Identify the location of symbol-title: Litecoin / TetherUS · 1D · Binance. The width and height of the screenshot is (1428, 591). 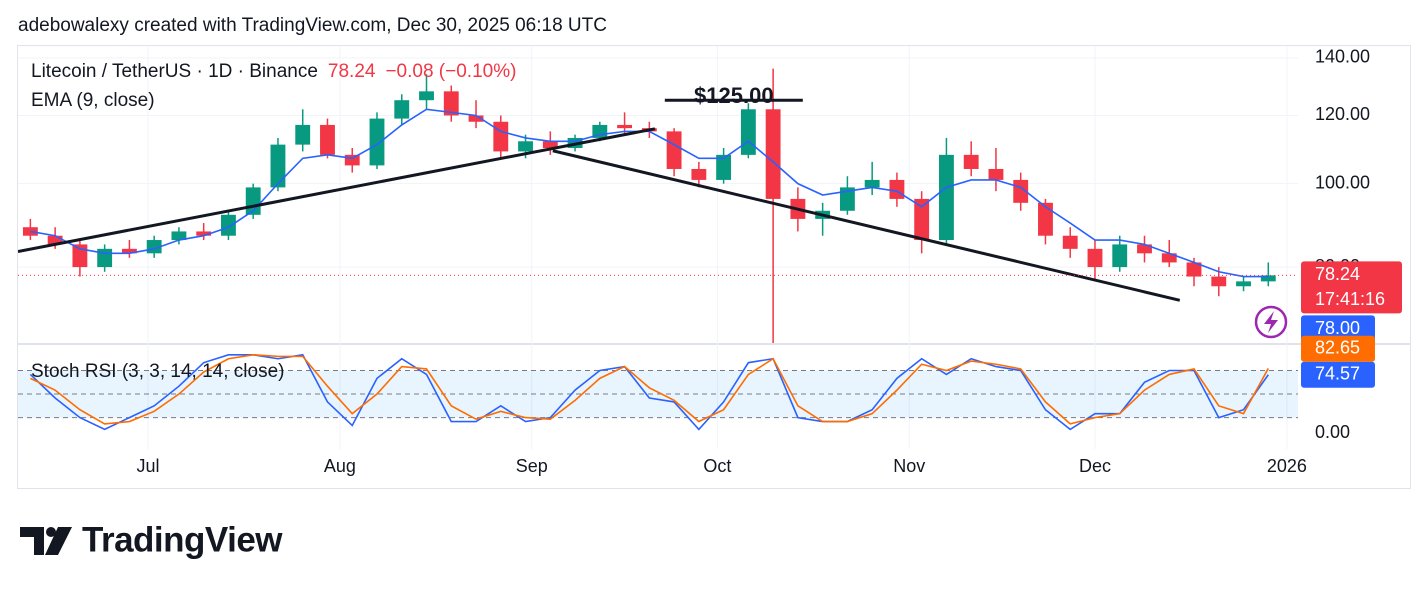
(174, 71).